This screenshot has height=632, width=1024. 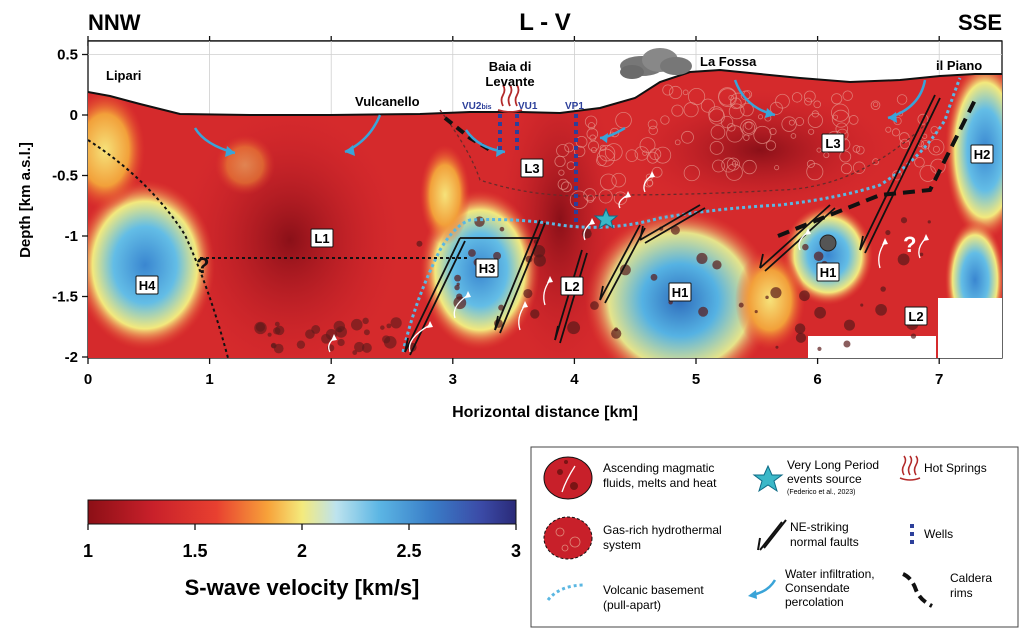 What do you see at coordinates (302, 551) in the screenshot?
I see `colorbar-tick-label: 2` at bounding box center [302, 551].